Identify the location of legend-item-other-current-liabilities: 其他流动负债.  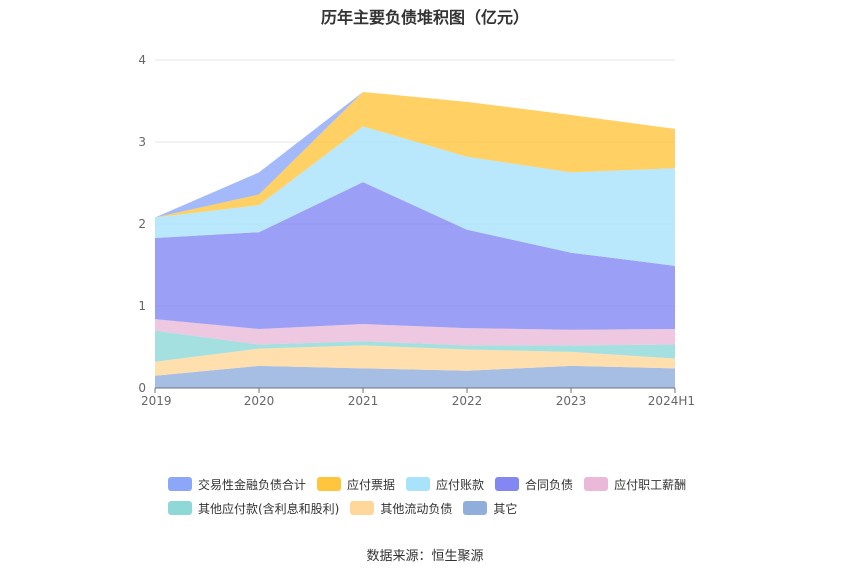
(401, 508).